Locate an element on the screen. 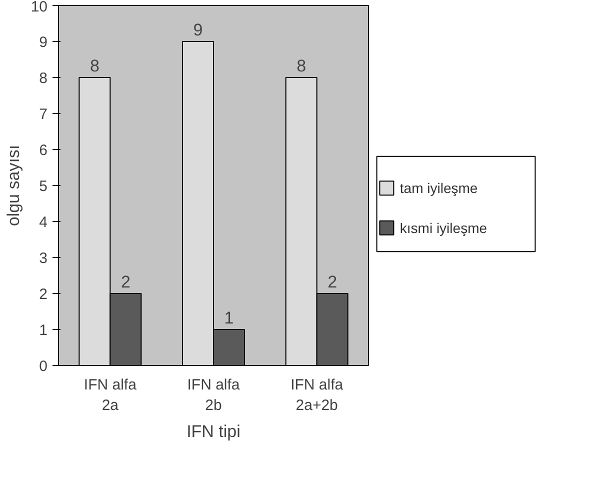 This screenshot has height=485, width=597. y-tick-label: 6 is located at coordinates (43, 150).